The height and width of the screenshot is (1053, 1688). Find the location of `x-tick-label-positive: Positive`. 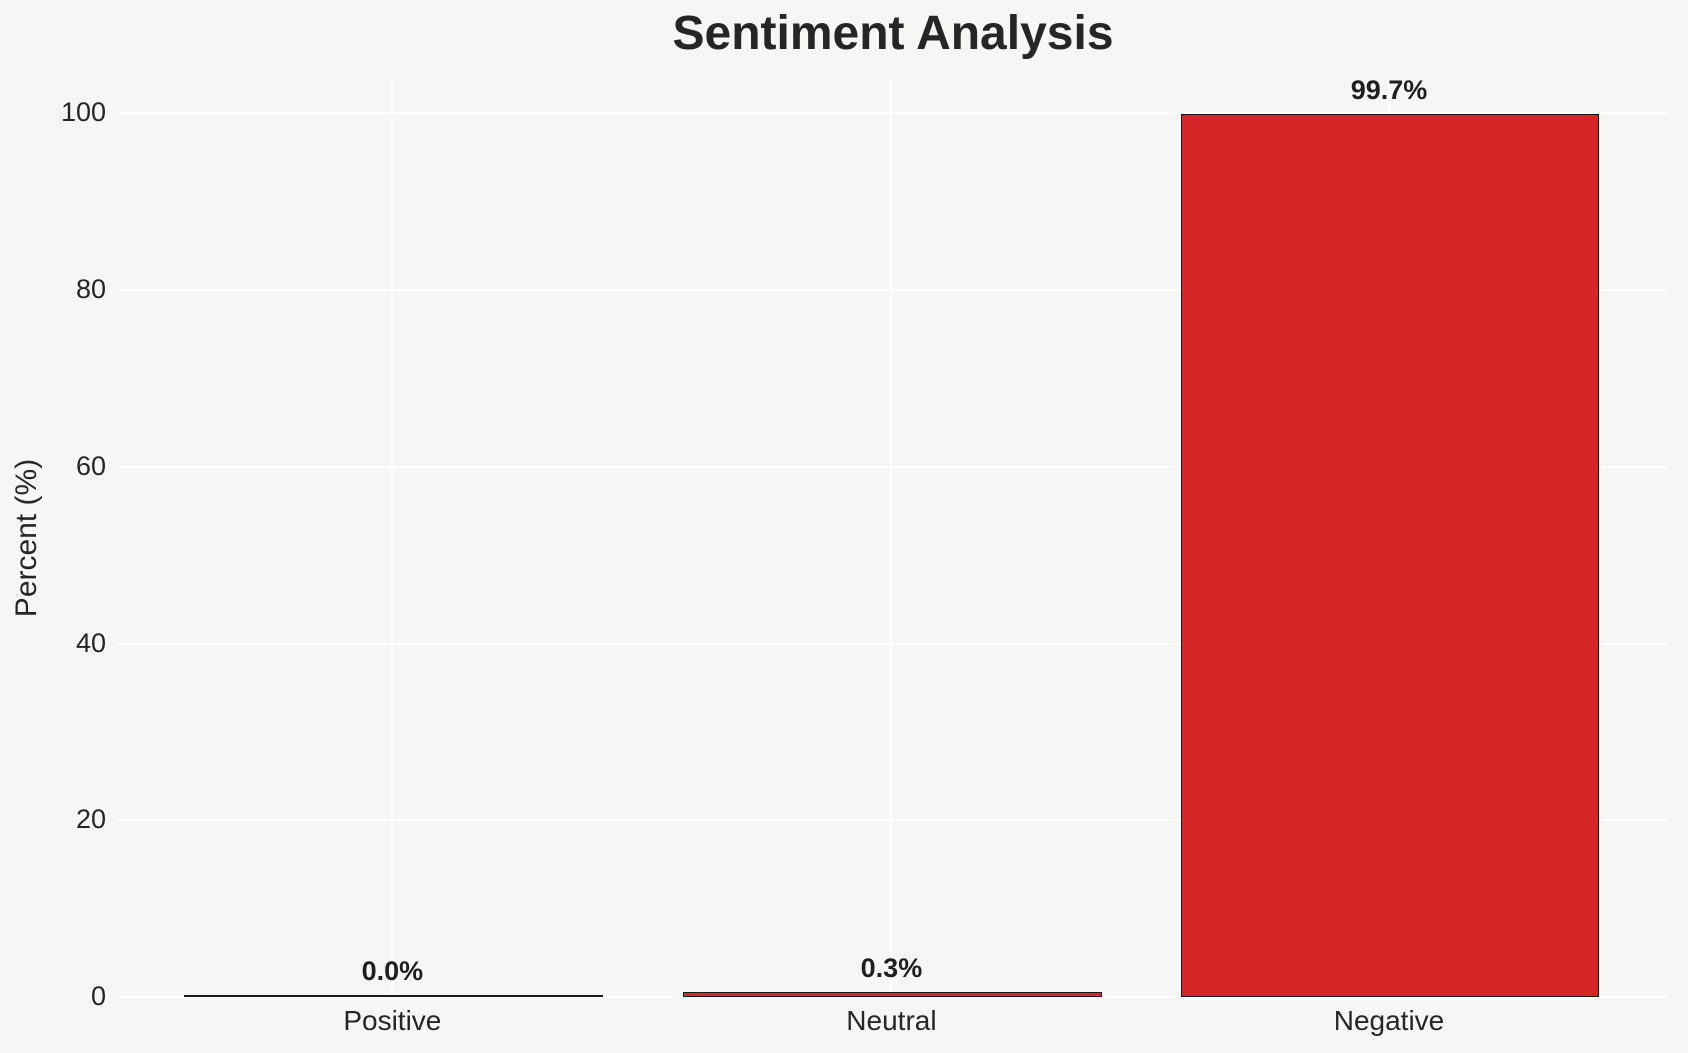

x-tick-label-positive: Positive is located at coordinates (392, 1020).